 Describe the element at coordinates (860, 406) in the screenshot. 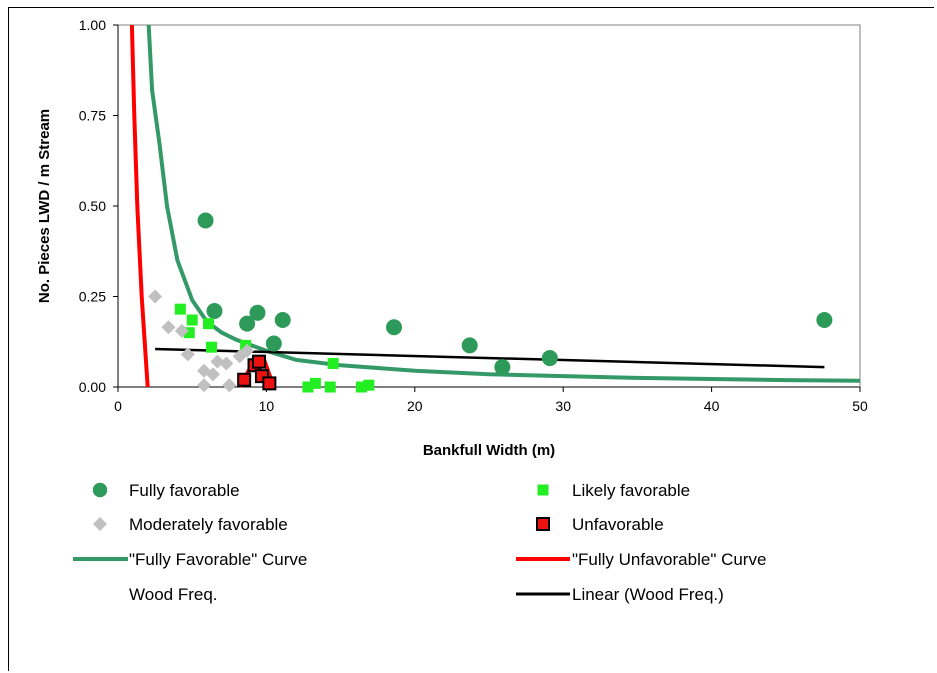

I see `x-tick-label: 50` at that location.